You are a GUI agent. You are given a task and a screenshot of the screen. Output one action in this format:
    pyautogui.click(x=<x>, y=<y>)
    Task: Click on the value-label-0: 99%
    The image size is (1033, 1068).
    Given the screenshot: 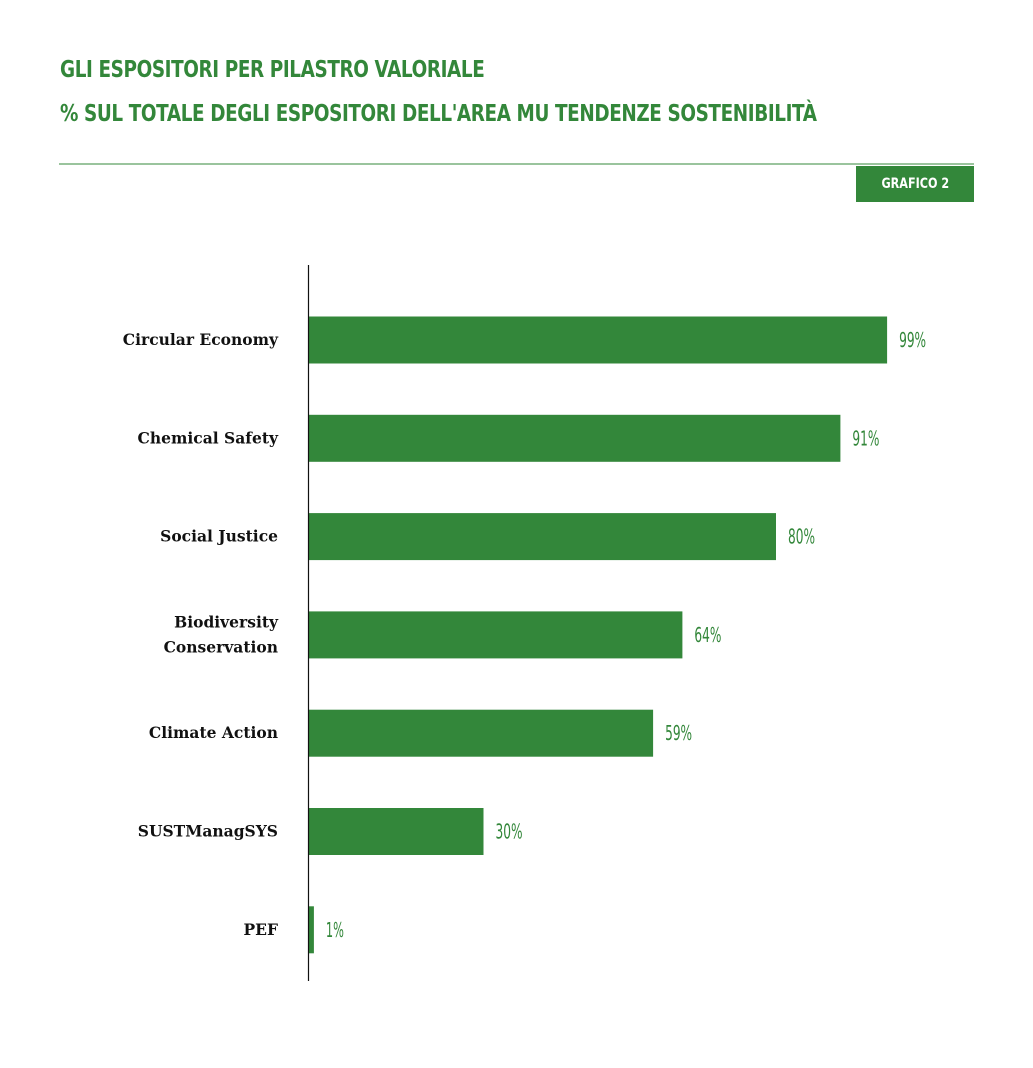 What is the action you would take?
    pyautogui.click(x=912, y=340)
    